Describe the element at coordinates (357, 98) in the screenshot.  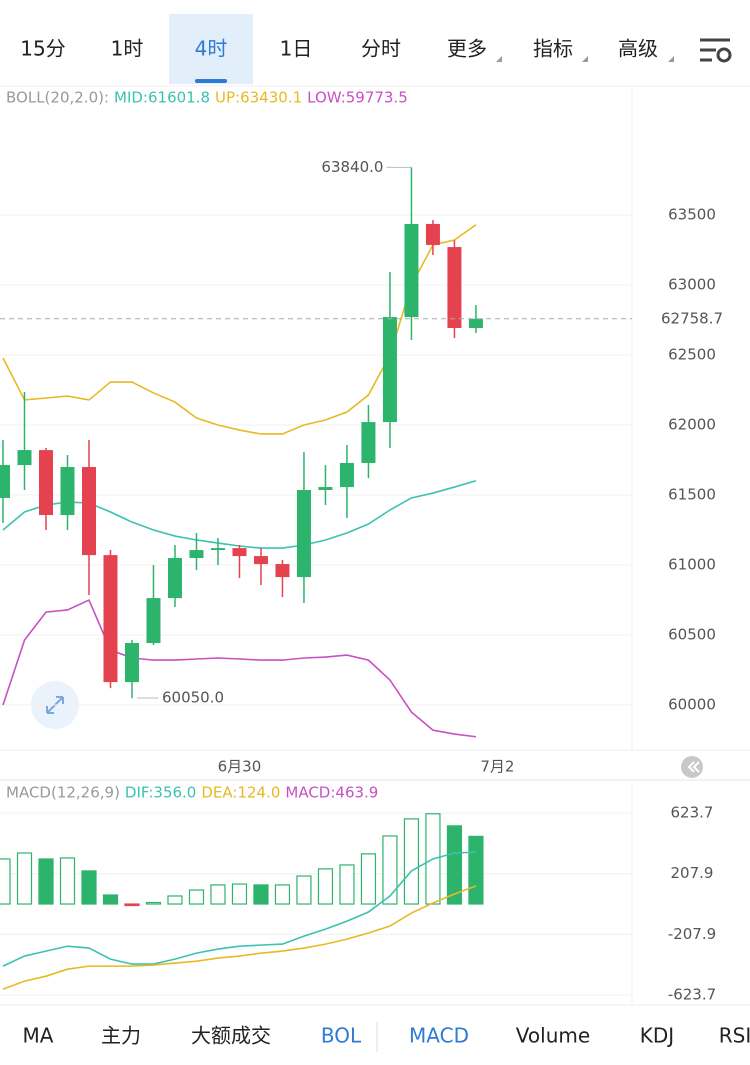
I see `legend-entry: LOW:59773.5` at that location.